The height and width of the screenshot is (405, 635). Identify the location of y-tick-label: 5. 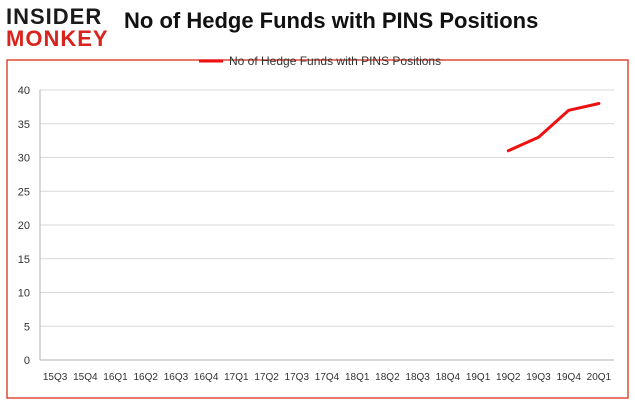
(27, 327).